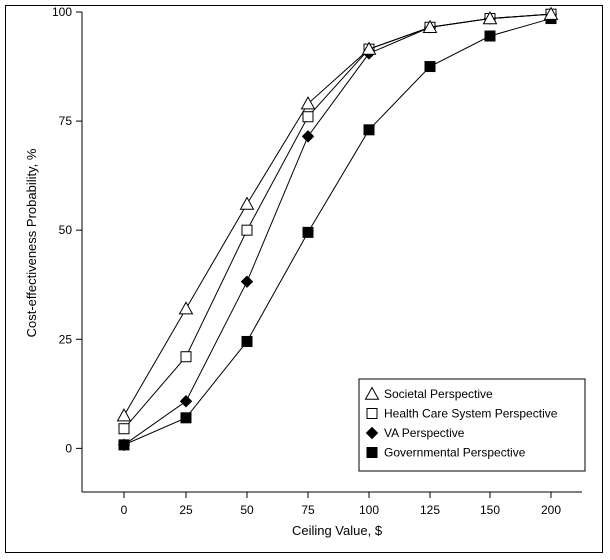 This screenshot has height=560, width=610. I want to click on x-tick-label: 150, so click(490, 510).